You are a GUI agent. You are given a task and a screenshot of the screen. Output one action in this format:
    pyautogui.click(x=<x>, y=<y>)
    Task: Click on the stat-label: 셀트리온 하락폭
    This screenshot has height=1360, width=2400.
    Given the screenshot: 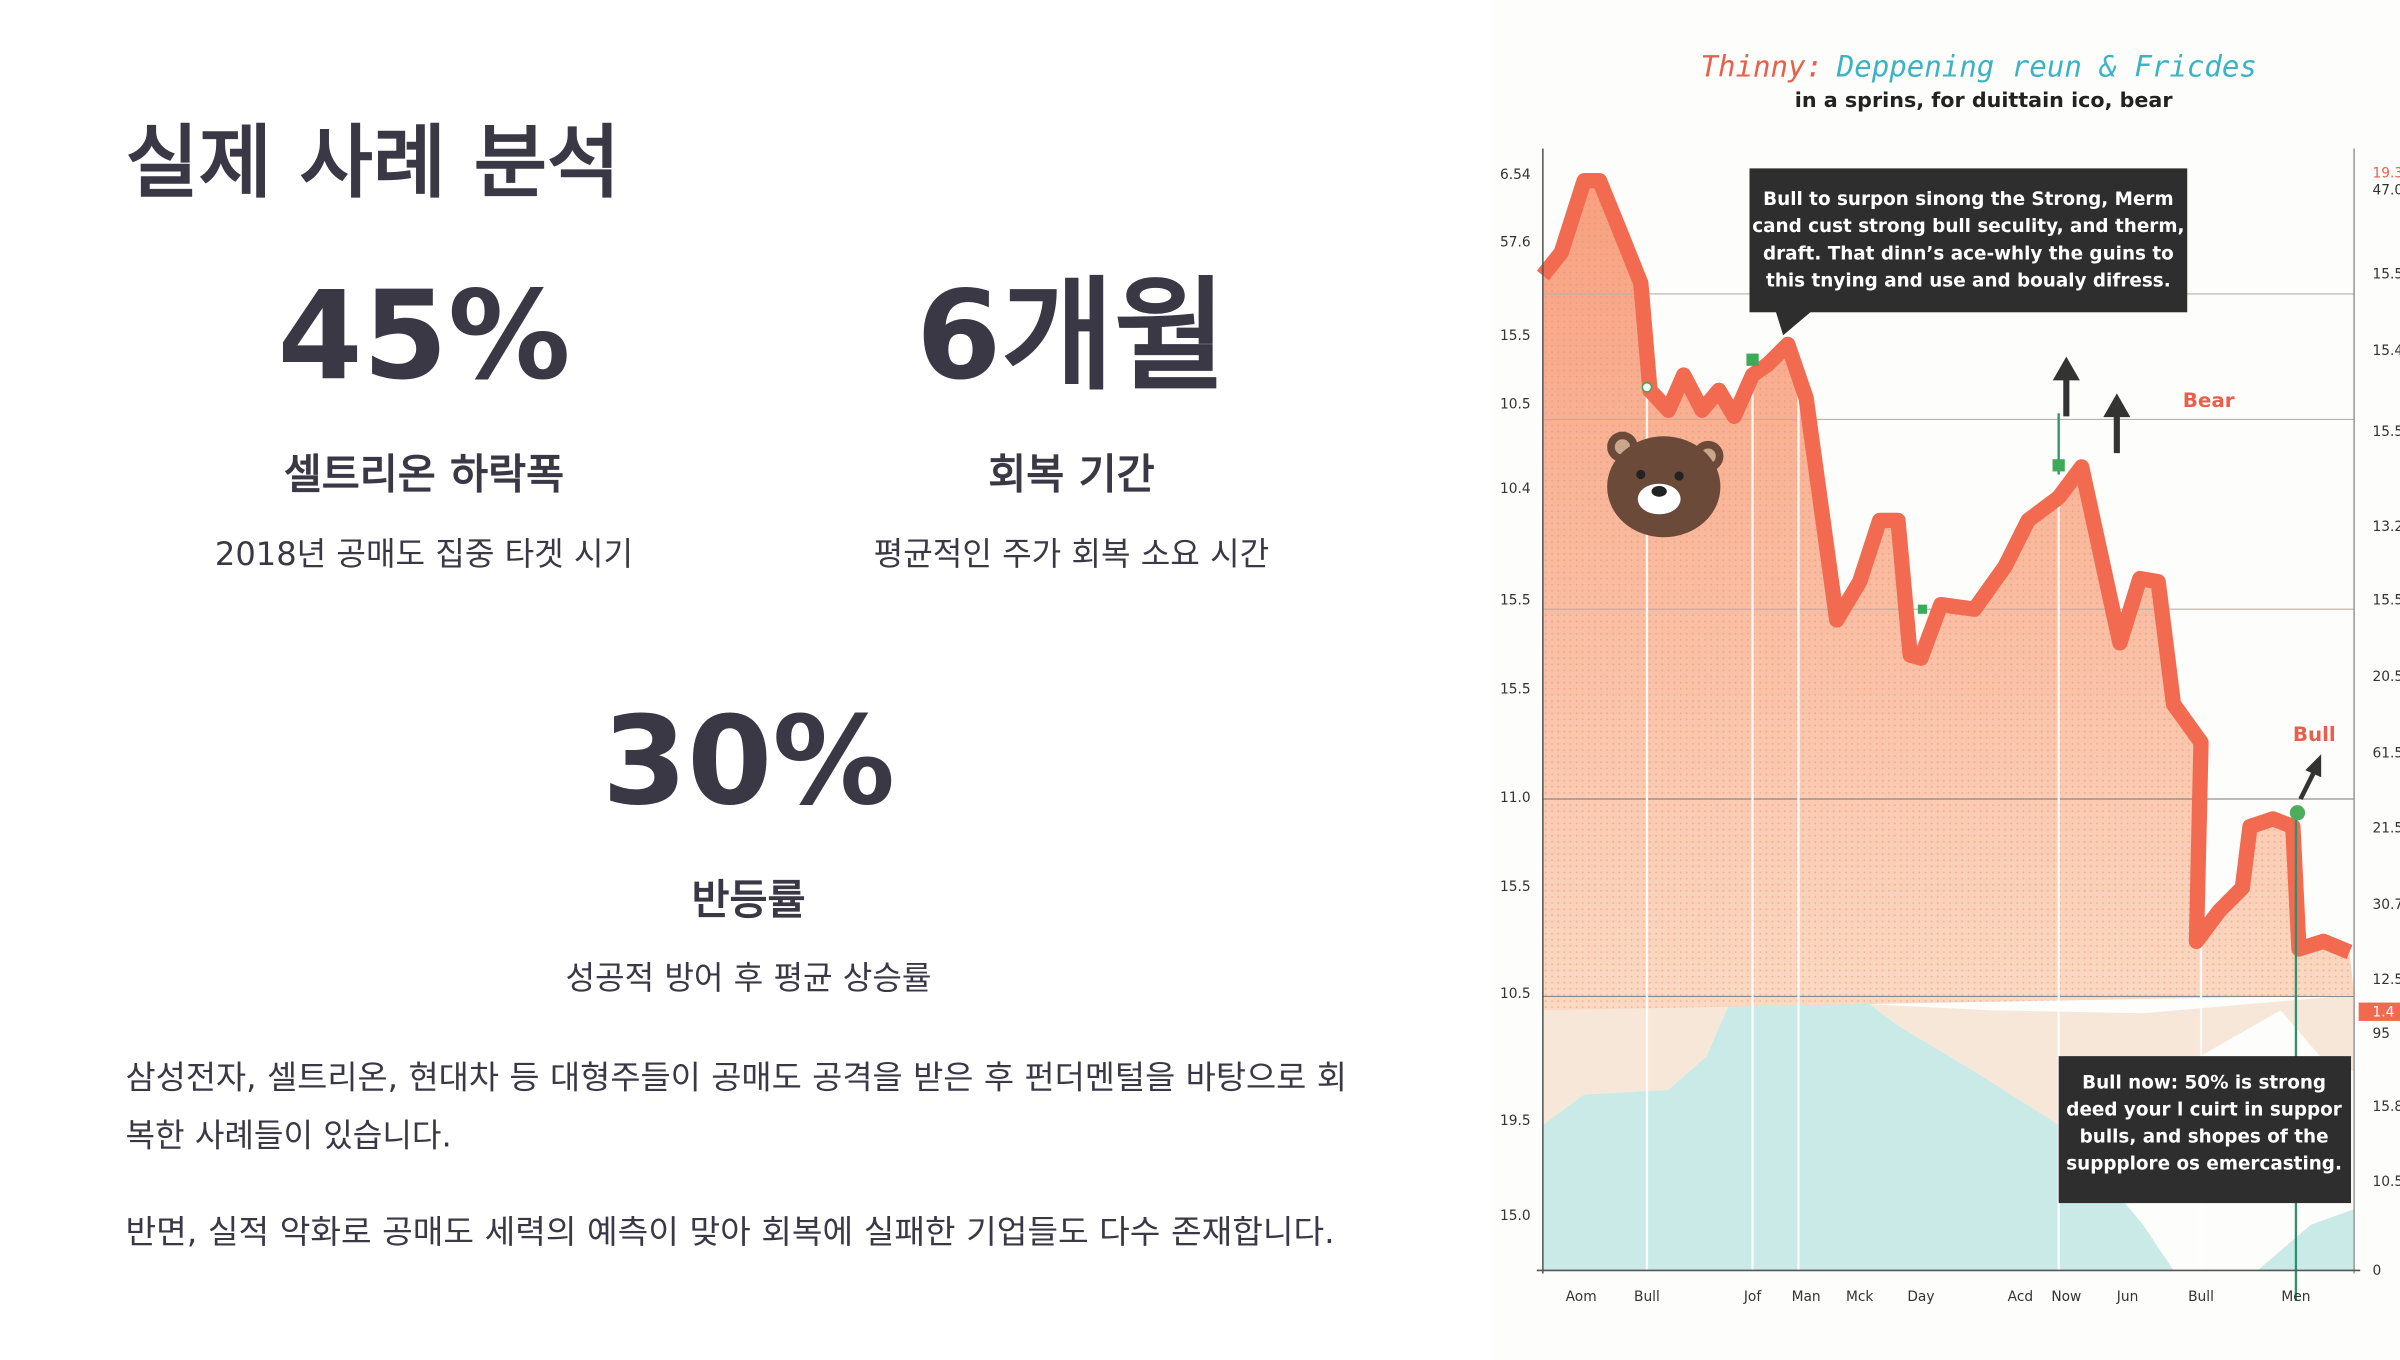 What is the action you would take?
    pyautogui.click(x=424, y=474)
    